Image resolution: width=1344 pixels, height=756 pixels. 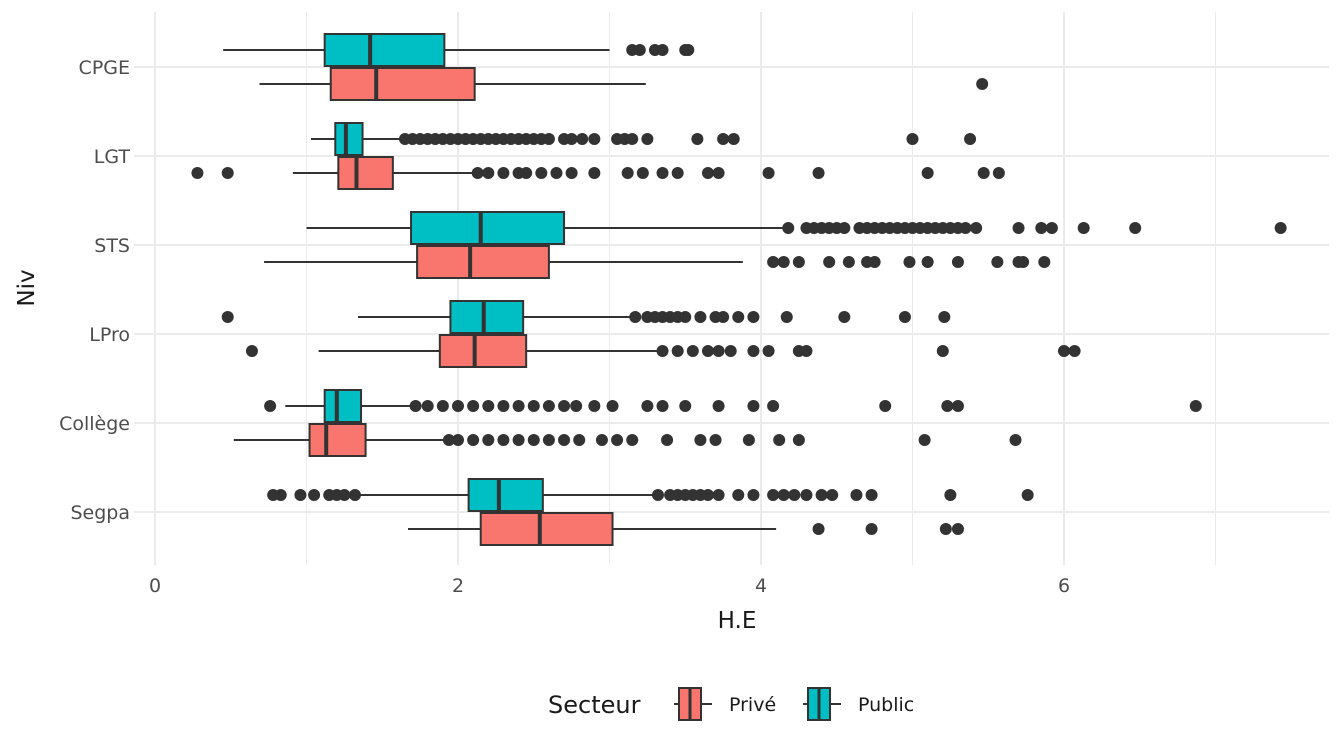 I want to click on y-tick-label: CPGE, so click(x=104, y=68).